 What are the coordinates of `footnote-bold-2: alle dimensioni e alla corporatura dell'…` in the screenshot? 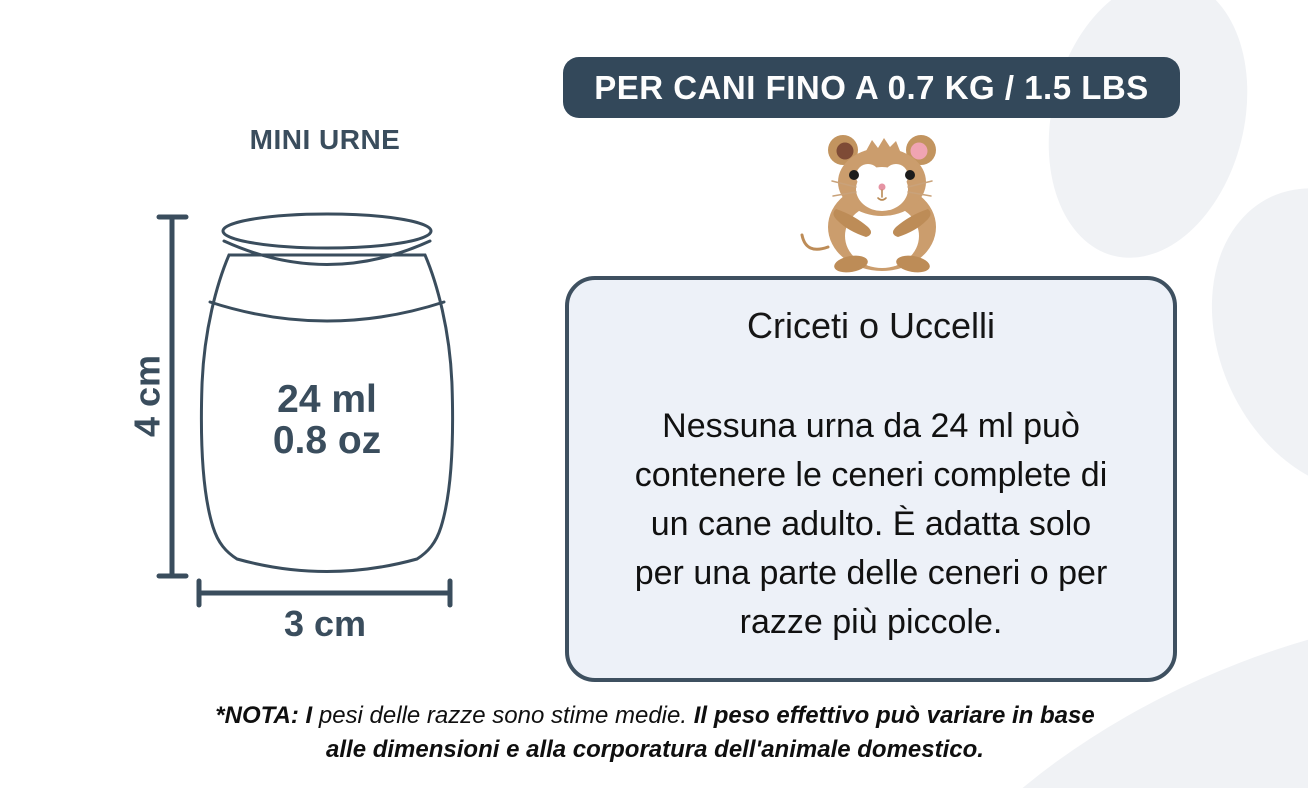 It's located at (655, 749).